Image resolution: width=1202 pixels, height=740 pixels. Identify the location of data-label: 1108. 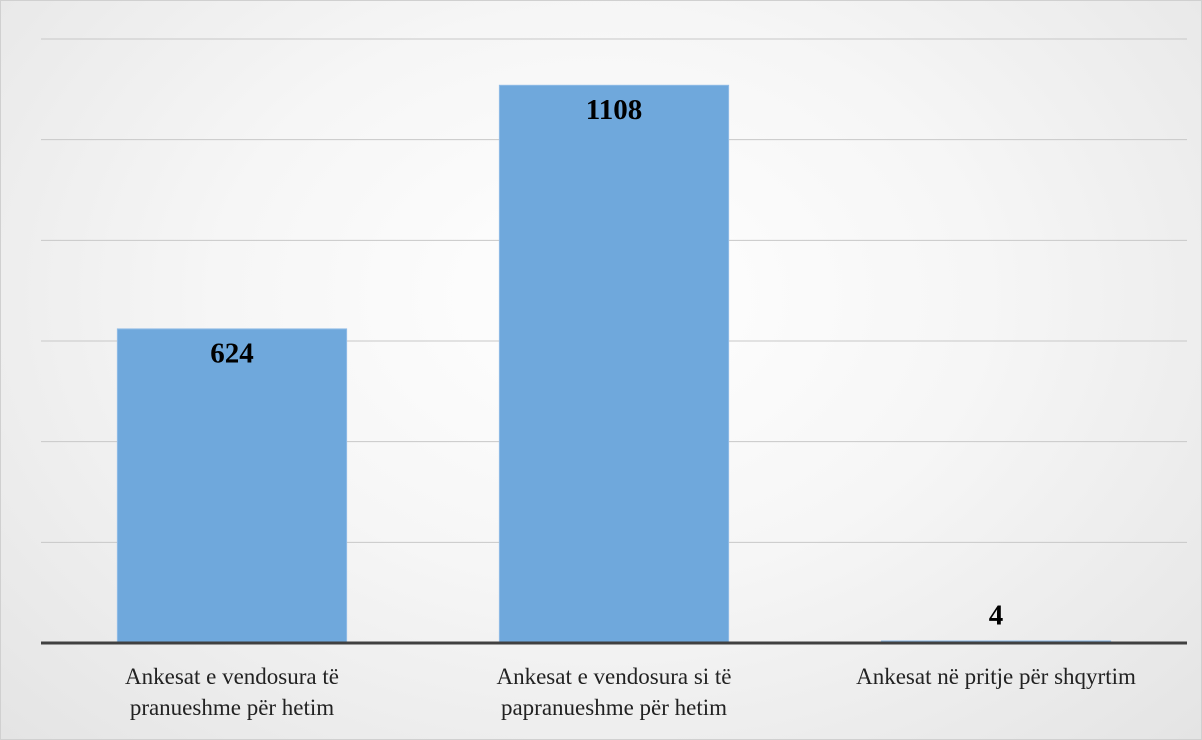
(614, 110).